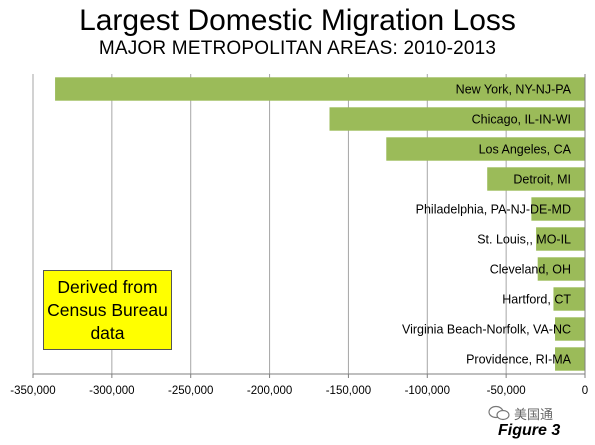 The width and height of the screenshot is (595, 445). I want to click on callout-line-1: Derived from, so click(107, 286).